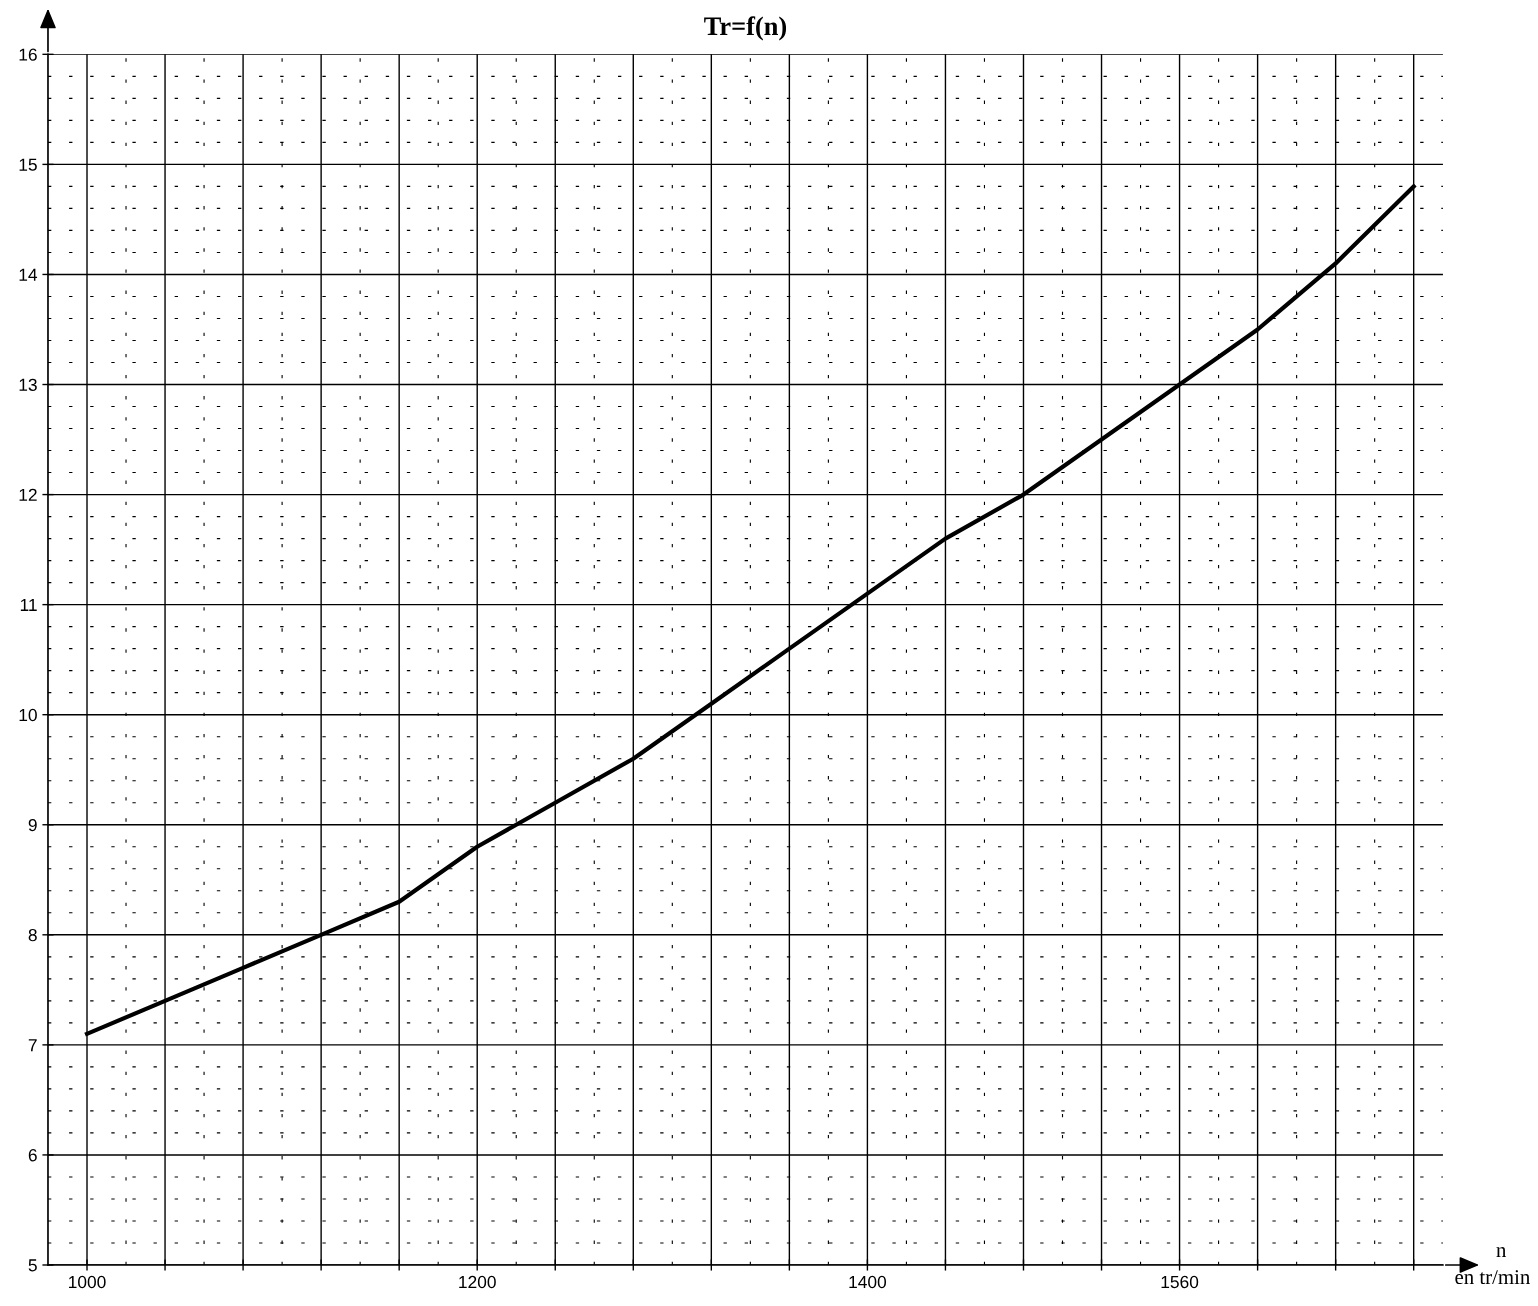  Describe the element at coordinates (1492, 1277) in the screenshot. I see `text: en tr/min` at that location.